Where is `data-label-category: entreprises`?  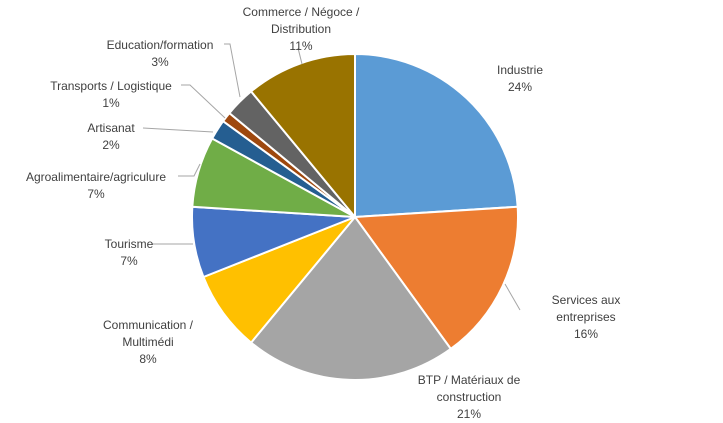 data-label-category: entreprises is located at coordinates (586, 317).